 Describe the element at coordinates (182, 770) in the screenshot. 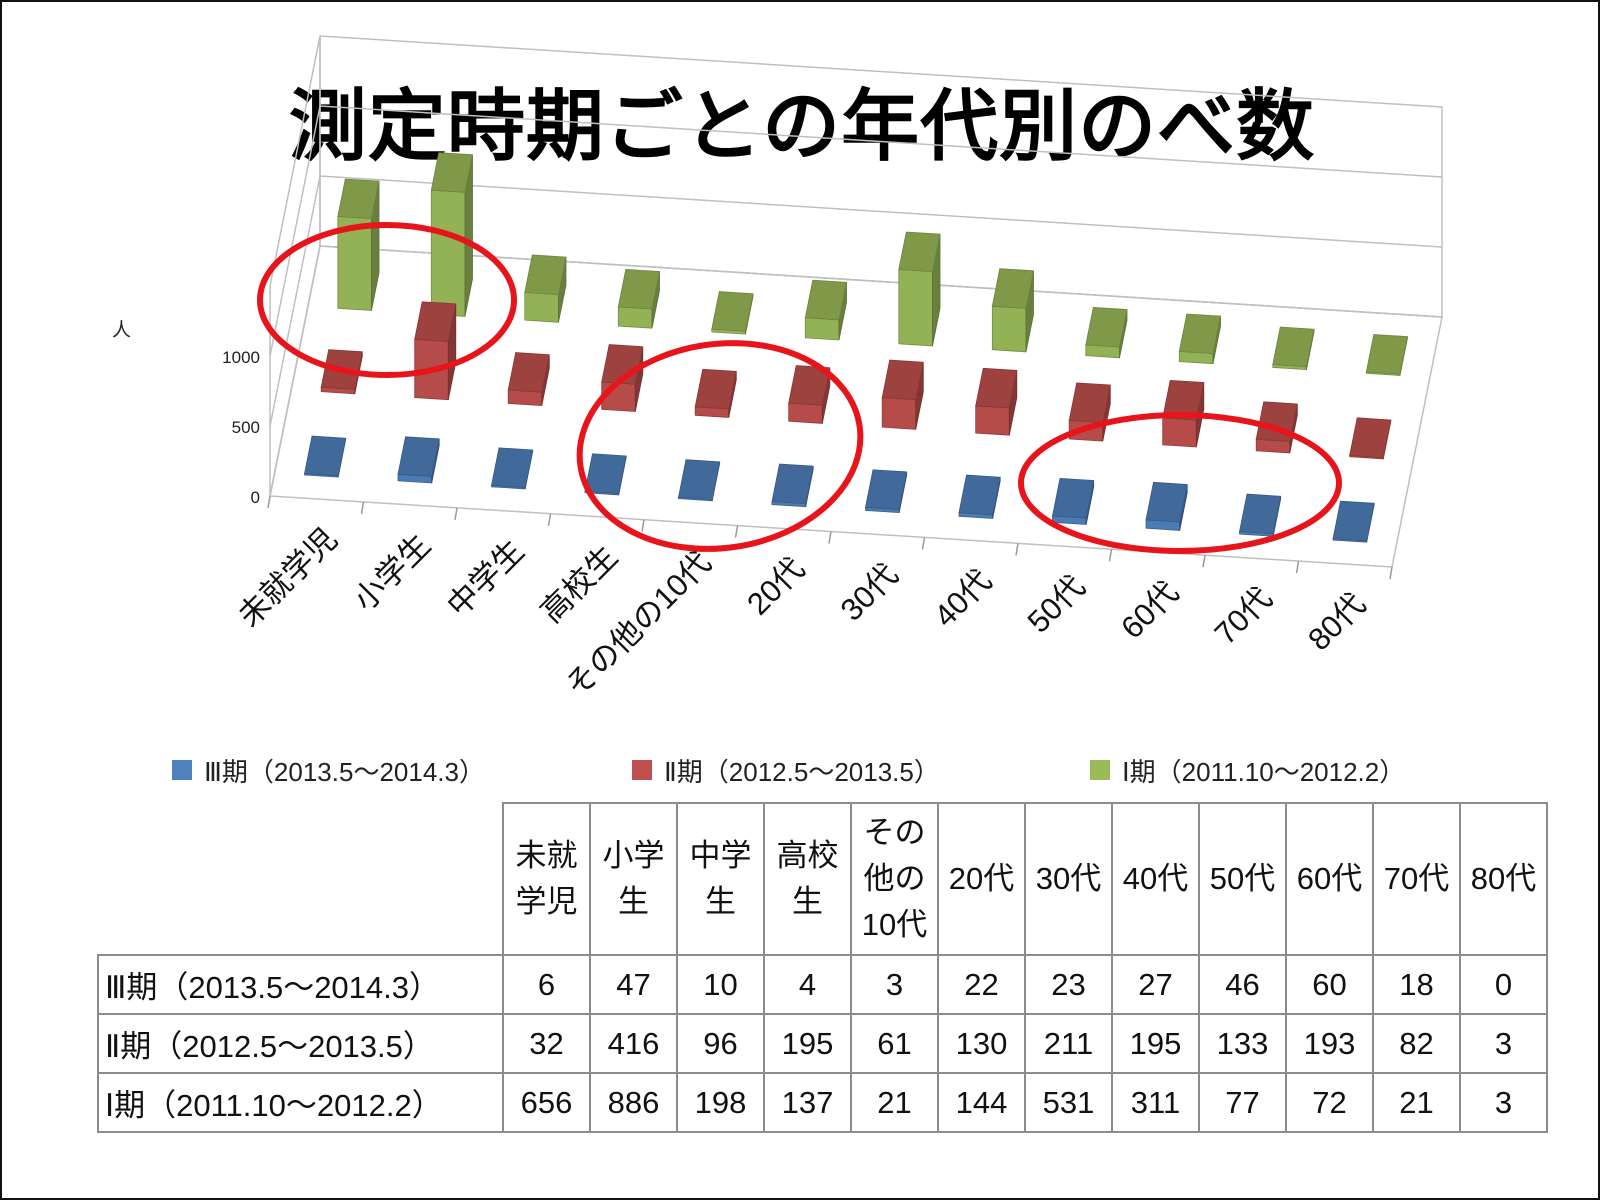

I see `legend-swatch-phase3` at that location.